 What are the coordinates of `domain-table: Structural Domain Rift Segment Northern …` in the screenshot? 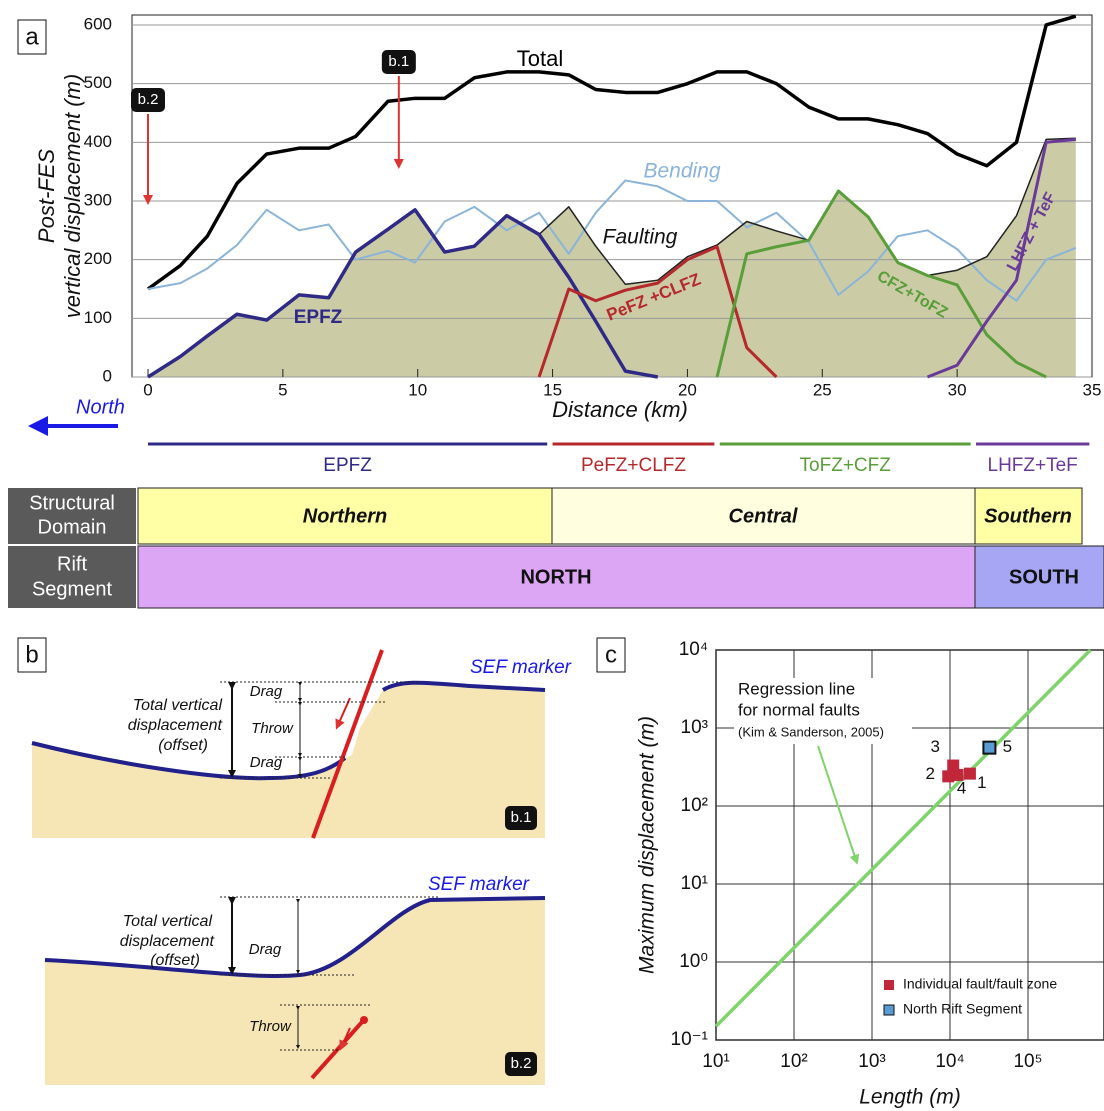 It's located at (556, 548).